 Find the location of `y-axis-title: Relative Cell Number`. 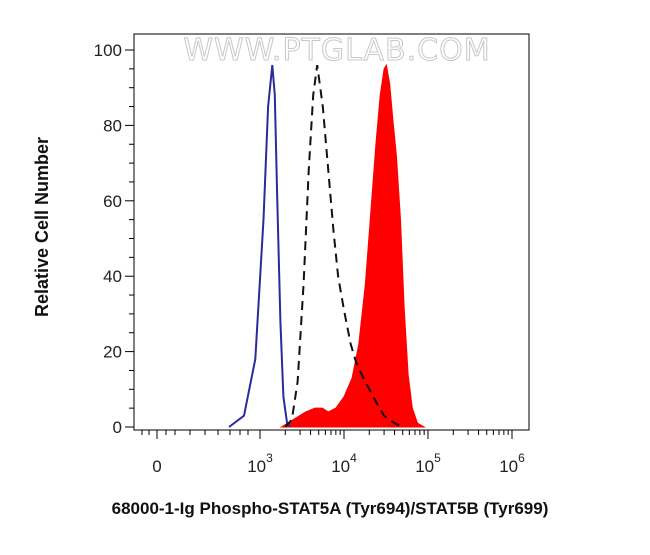

y-axis-title: Relative Cell Number is located at coordinates (42, 227).